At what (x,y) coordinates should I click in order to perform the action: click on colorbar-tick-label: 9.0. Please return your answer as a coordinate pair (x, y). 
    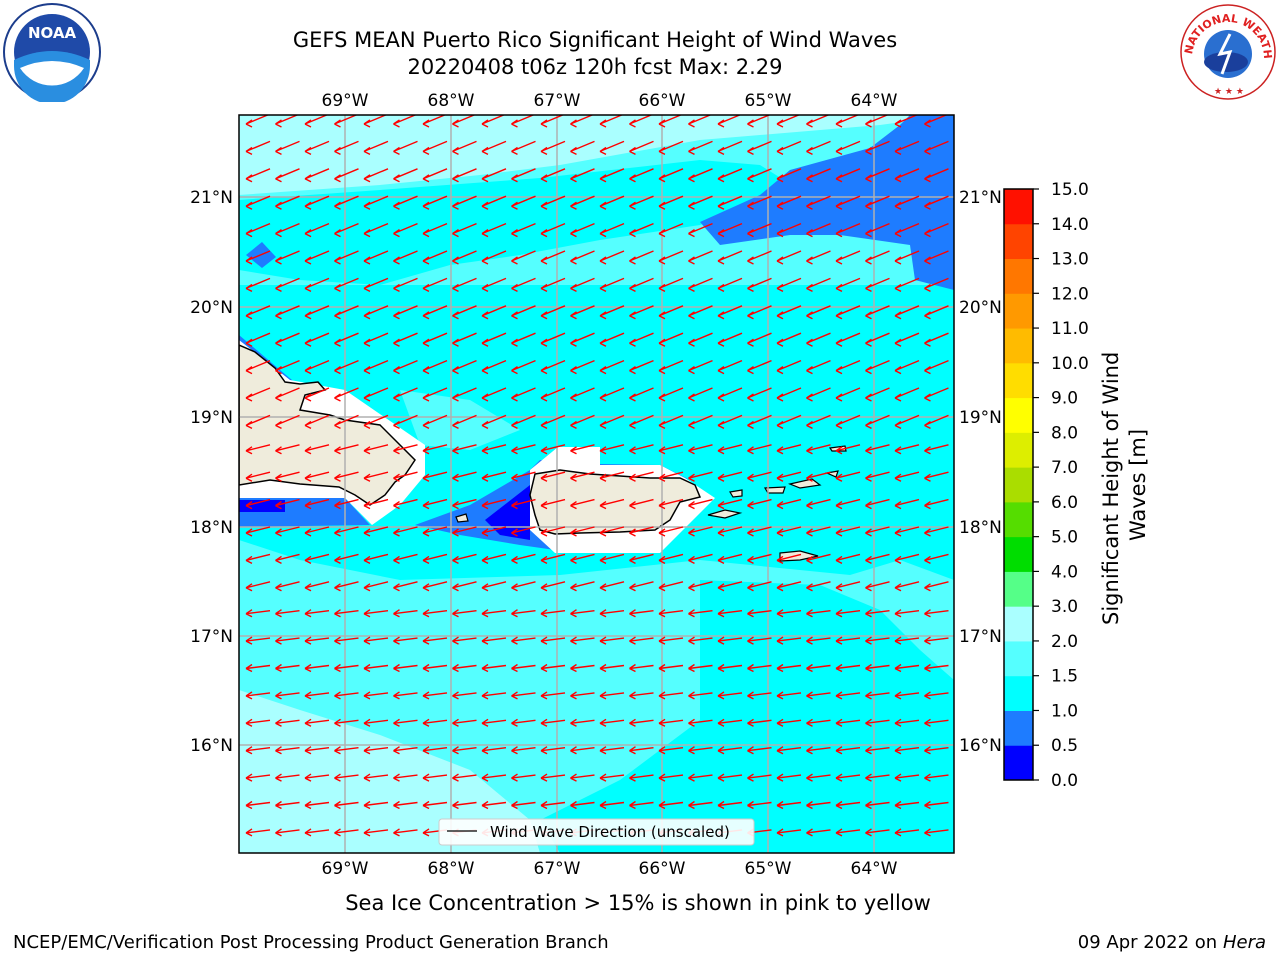
    Looking at the image, I should click on (1064, 399).